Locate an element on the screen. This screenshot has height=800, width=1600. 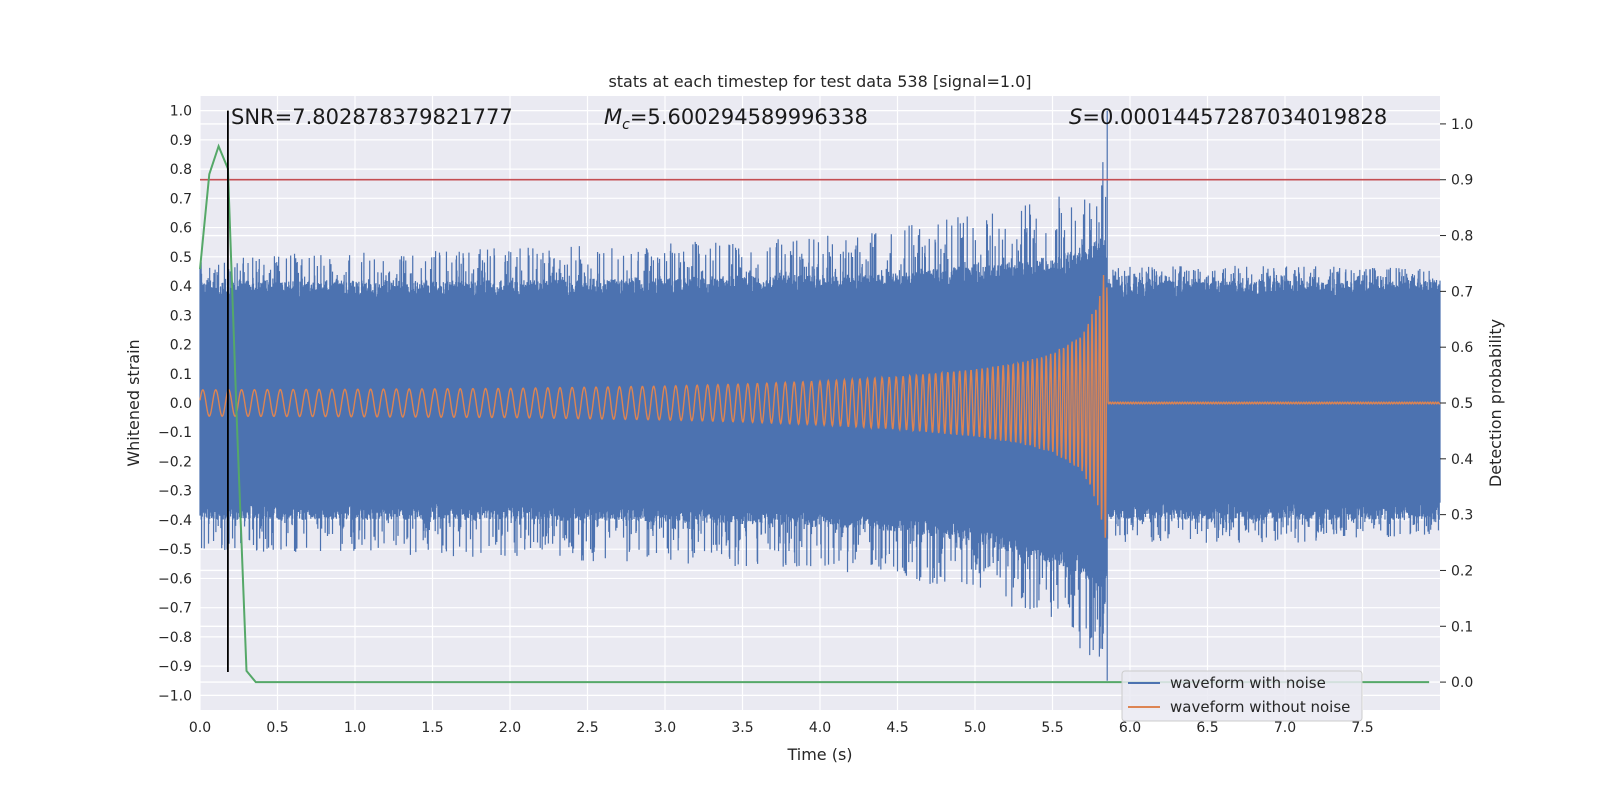
y-tick-label-left: −0.8 is located at coordinates (175, 638).